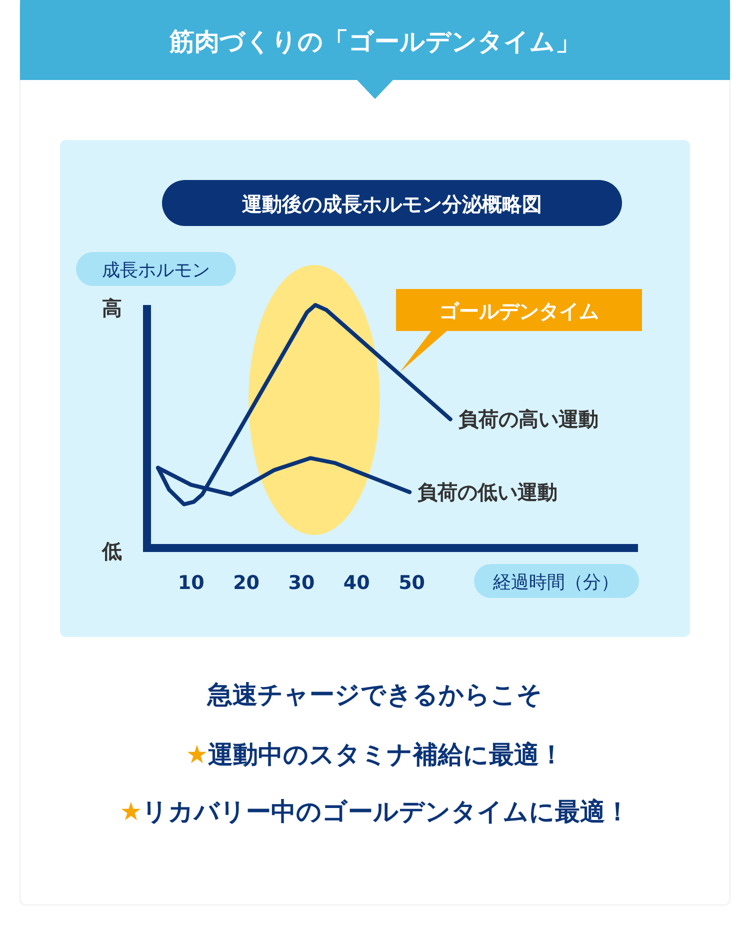 The width and height of the screenshot is (750, 946). Describe the element at coordinates (375, 754) in the screenshot. I see `text: ★運動中のスタミナ補給に最適！` at that location.